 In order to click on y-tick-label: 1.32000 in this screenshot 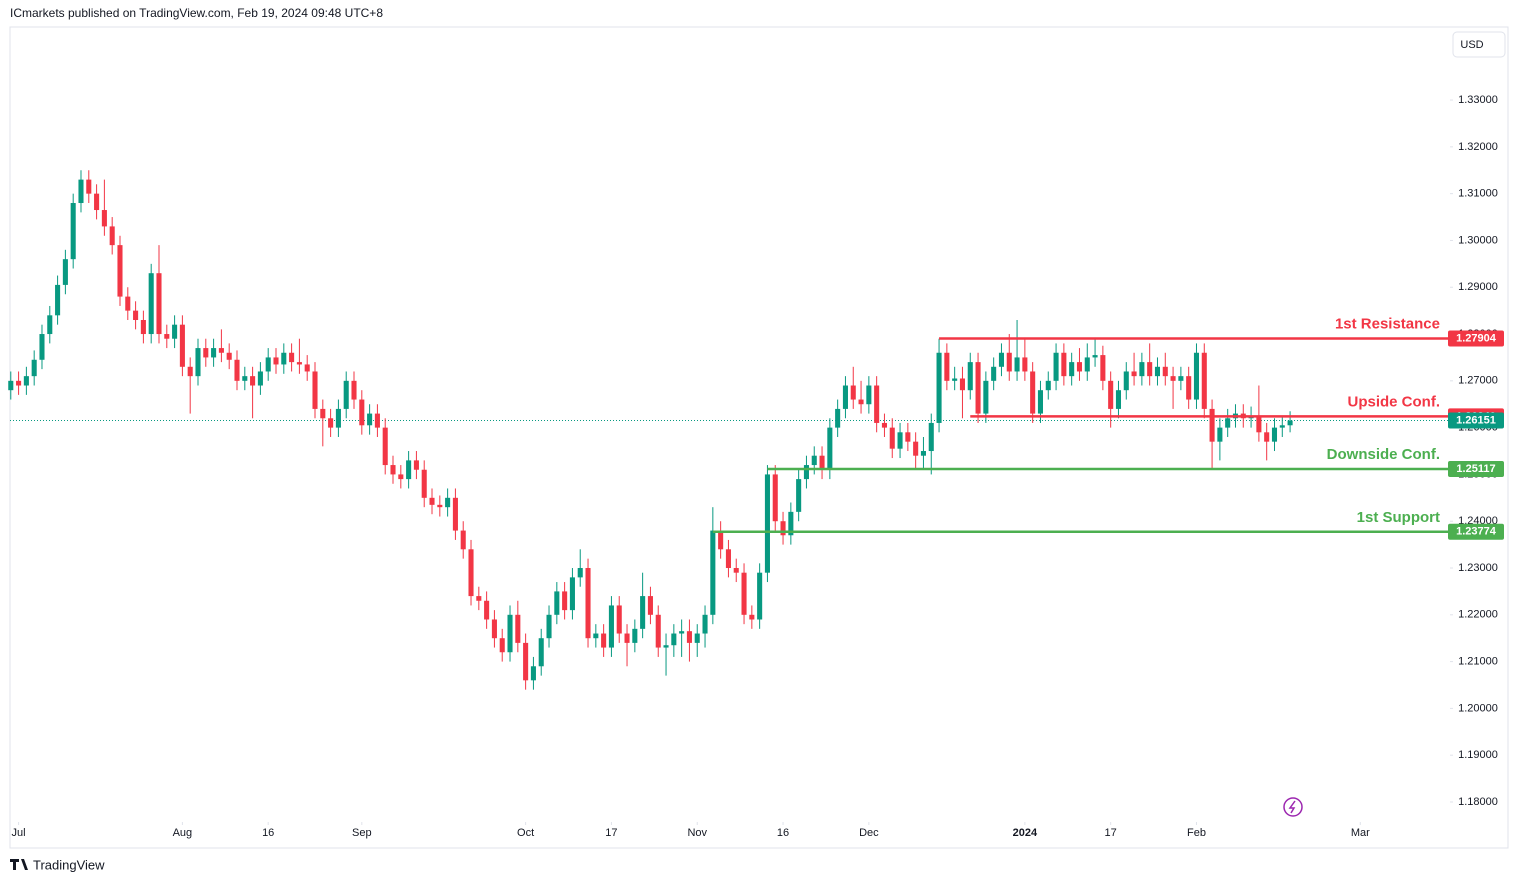, I will do `click(1478, 147)`.